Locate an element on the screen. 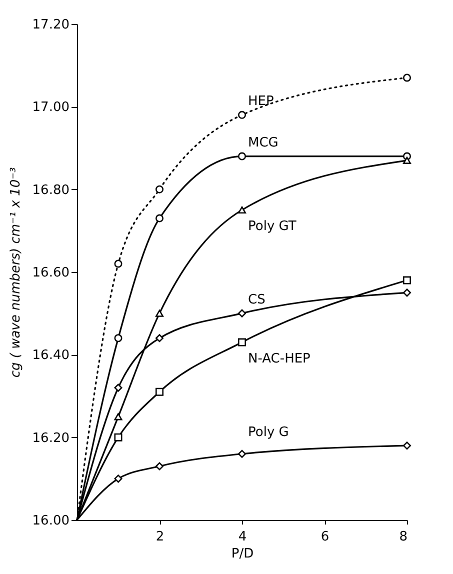 This screenshot has height=574, width=453. y-axis-title: cg ( wave numbers) cm⁻¹ x 10⁻³ is located at coordinates (16, 272).